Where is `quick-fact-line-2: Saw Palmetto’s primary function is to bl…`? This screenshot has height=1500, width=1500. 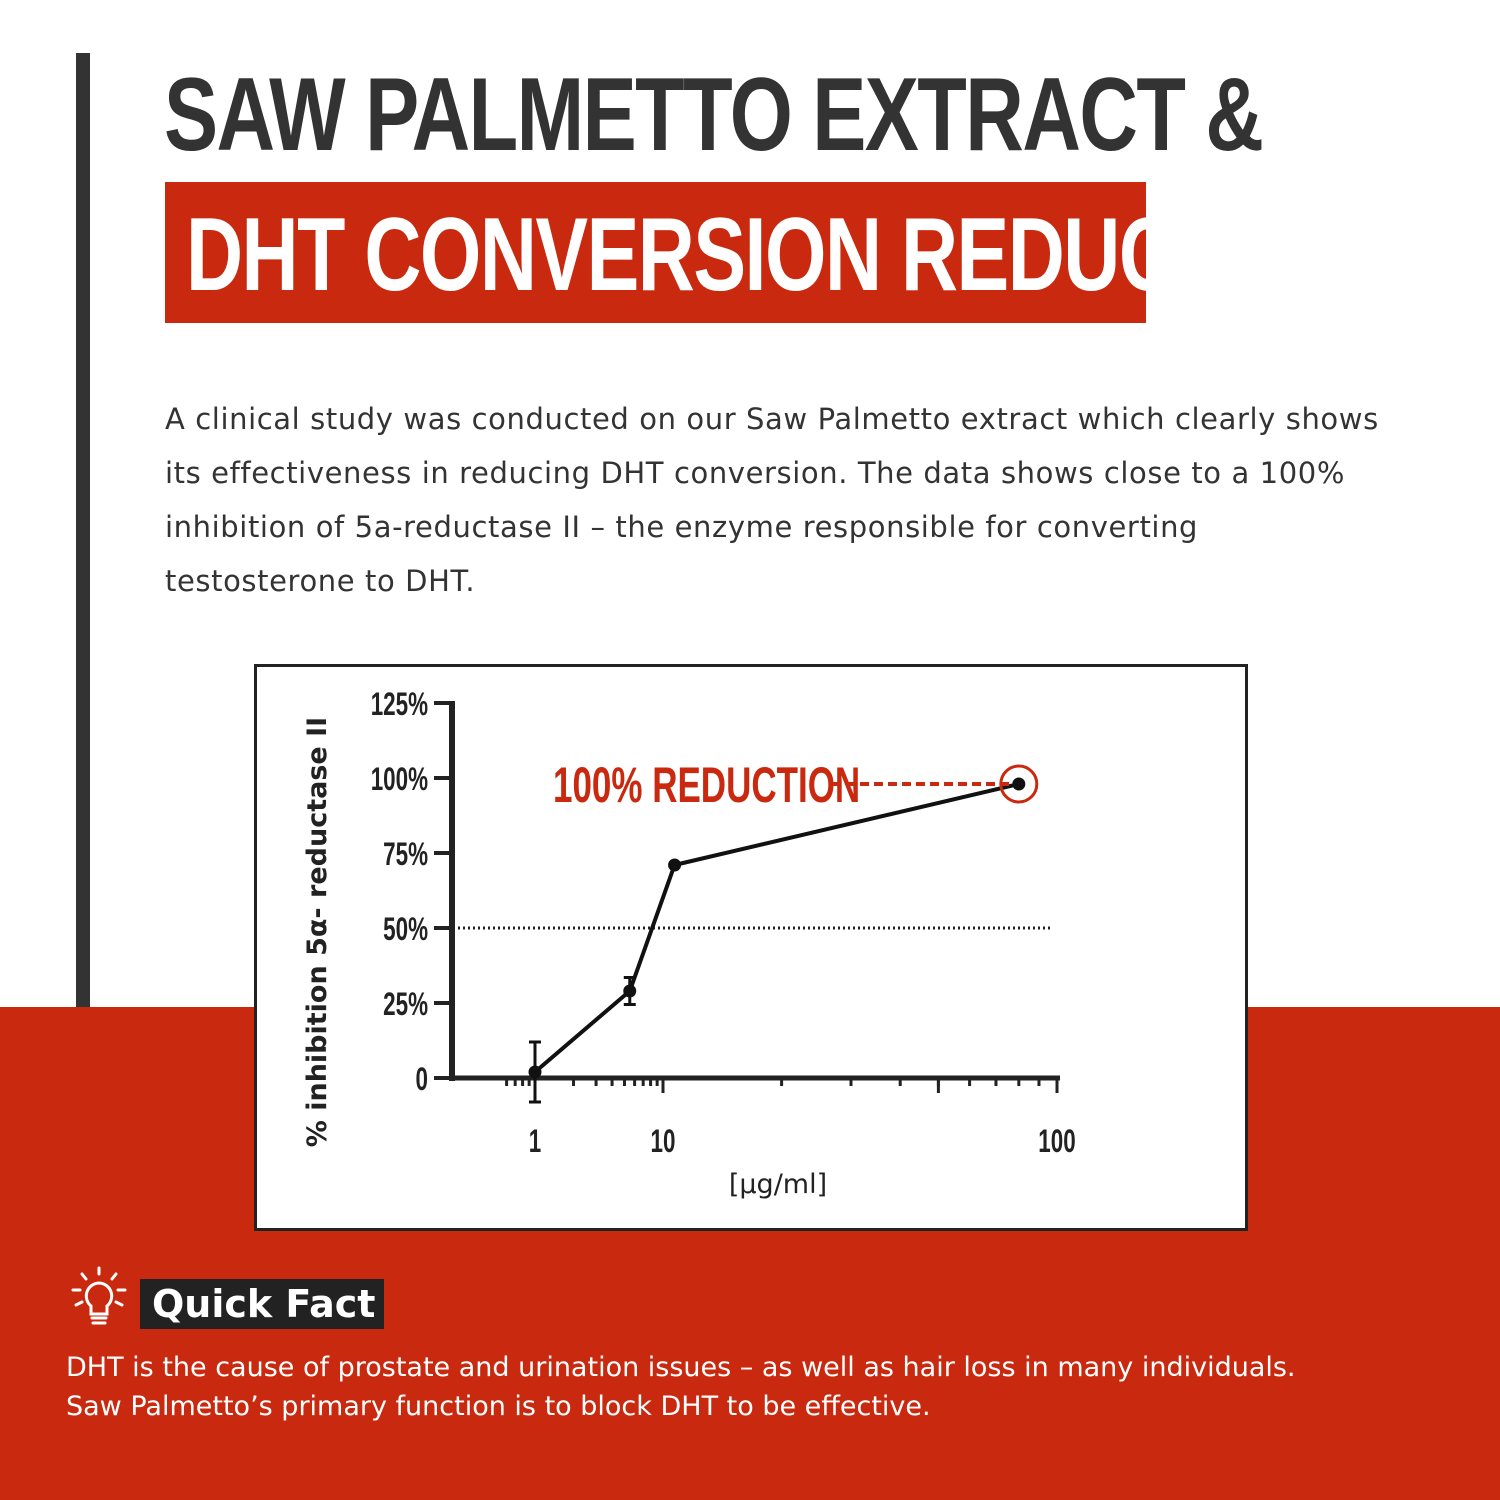 quick-fact-line-2: Saw Palmetto’s primary function is to bl… is located at coordinates (498, 1406).